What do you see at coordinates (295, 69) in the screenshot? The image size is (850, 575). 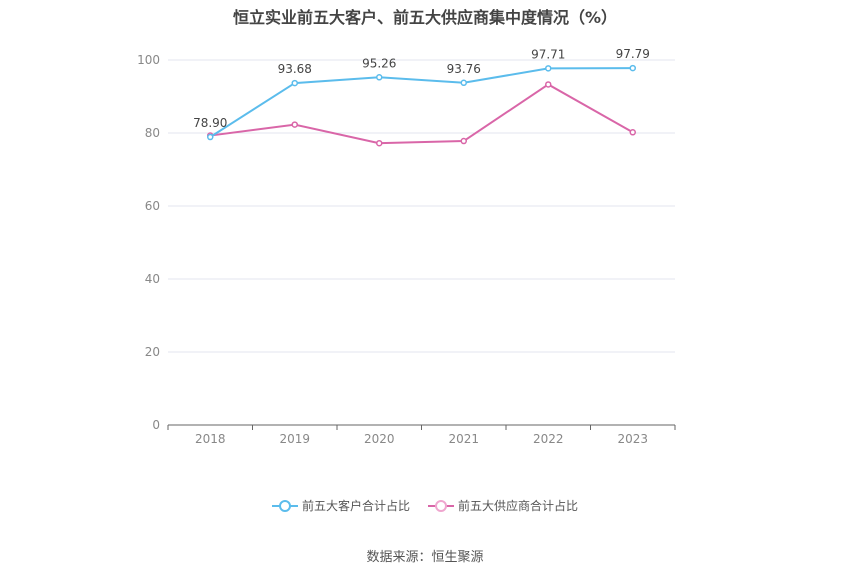 I see `data-label: 93.68` at bounding box center [295, 69].